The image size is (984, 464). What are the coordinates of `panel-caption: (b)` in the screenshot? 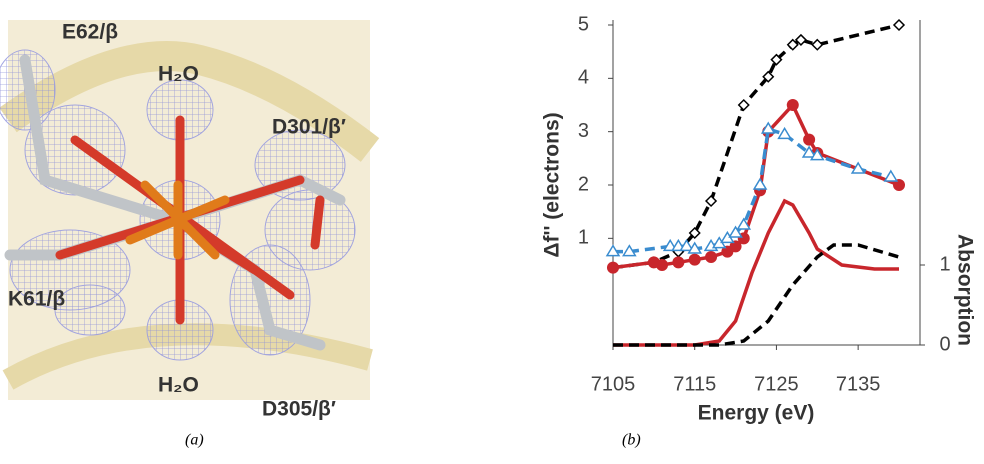 It's located at (631, 440).